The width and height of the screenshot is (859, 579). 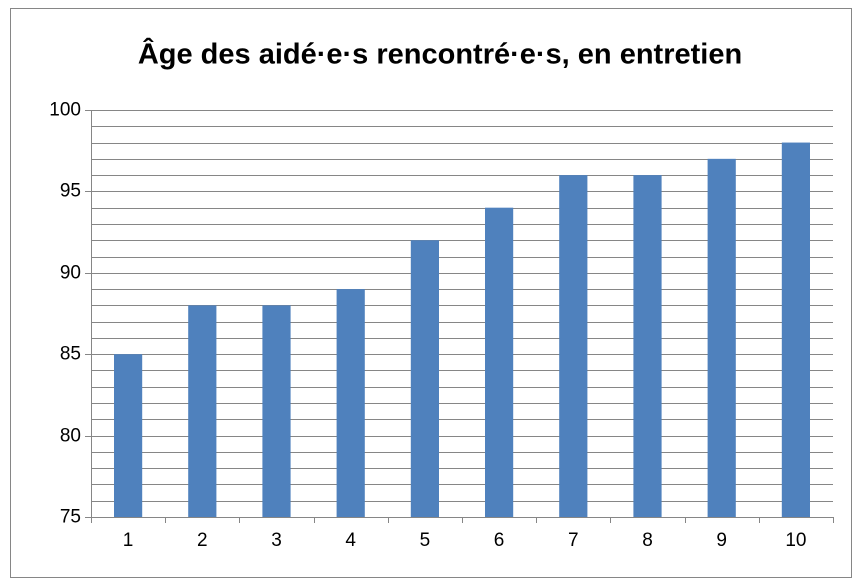 What do you see at coordinates (65, 110) in the screenshot?
I see `y-tick-label: 100` at bounding box center [65, 110].